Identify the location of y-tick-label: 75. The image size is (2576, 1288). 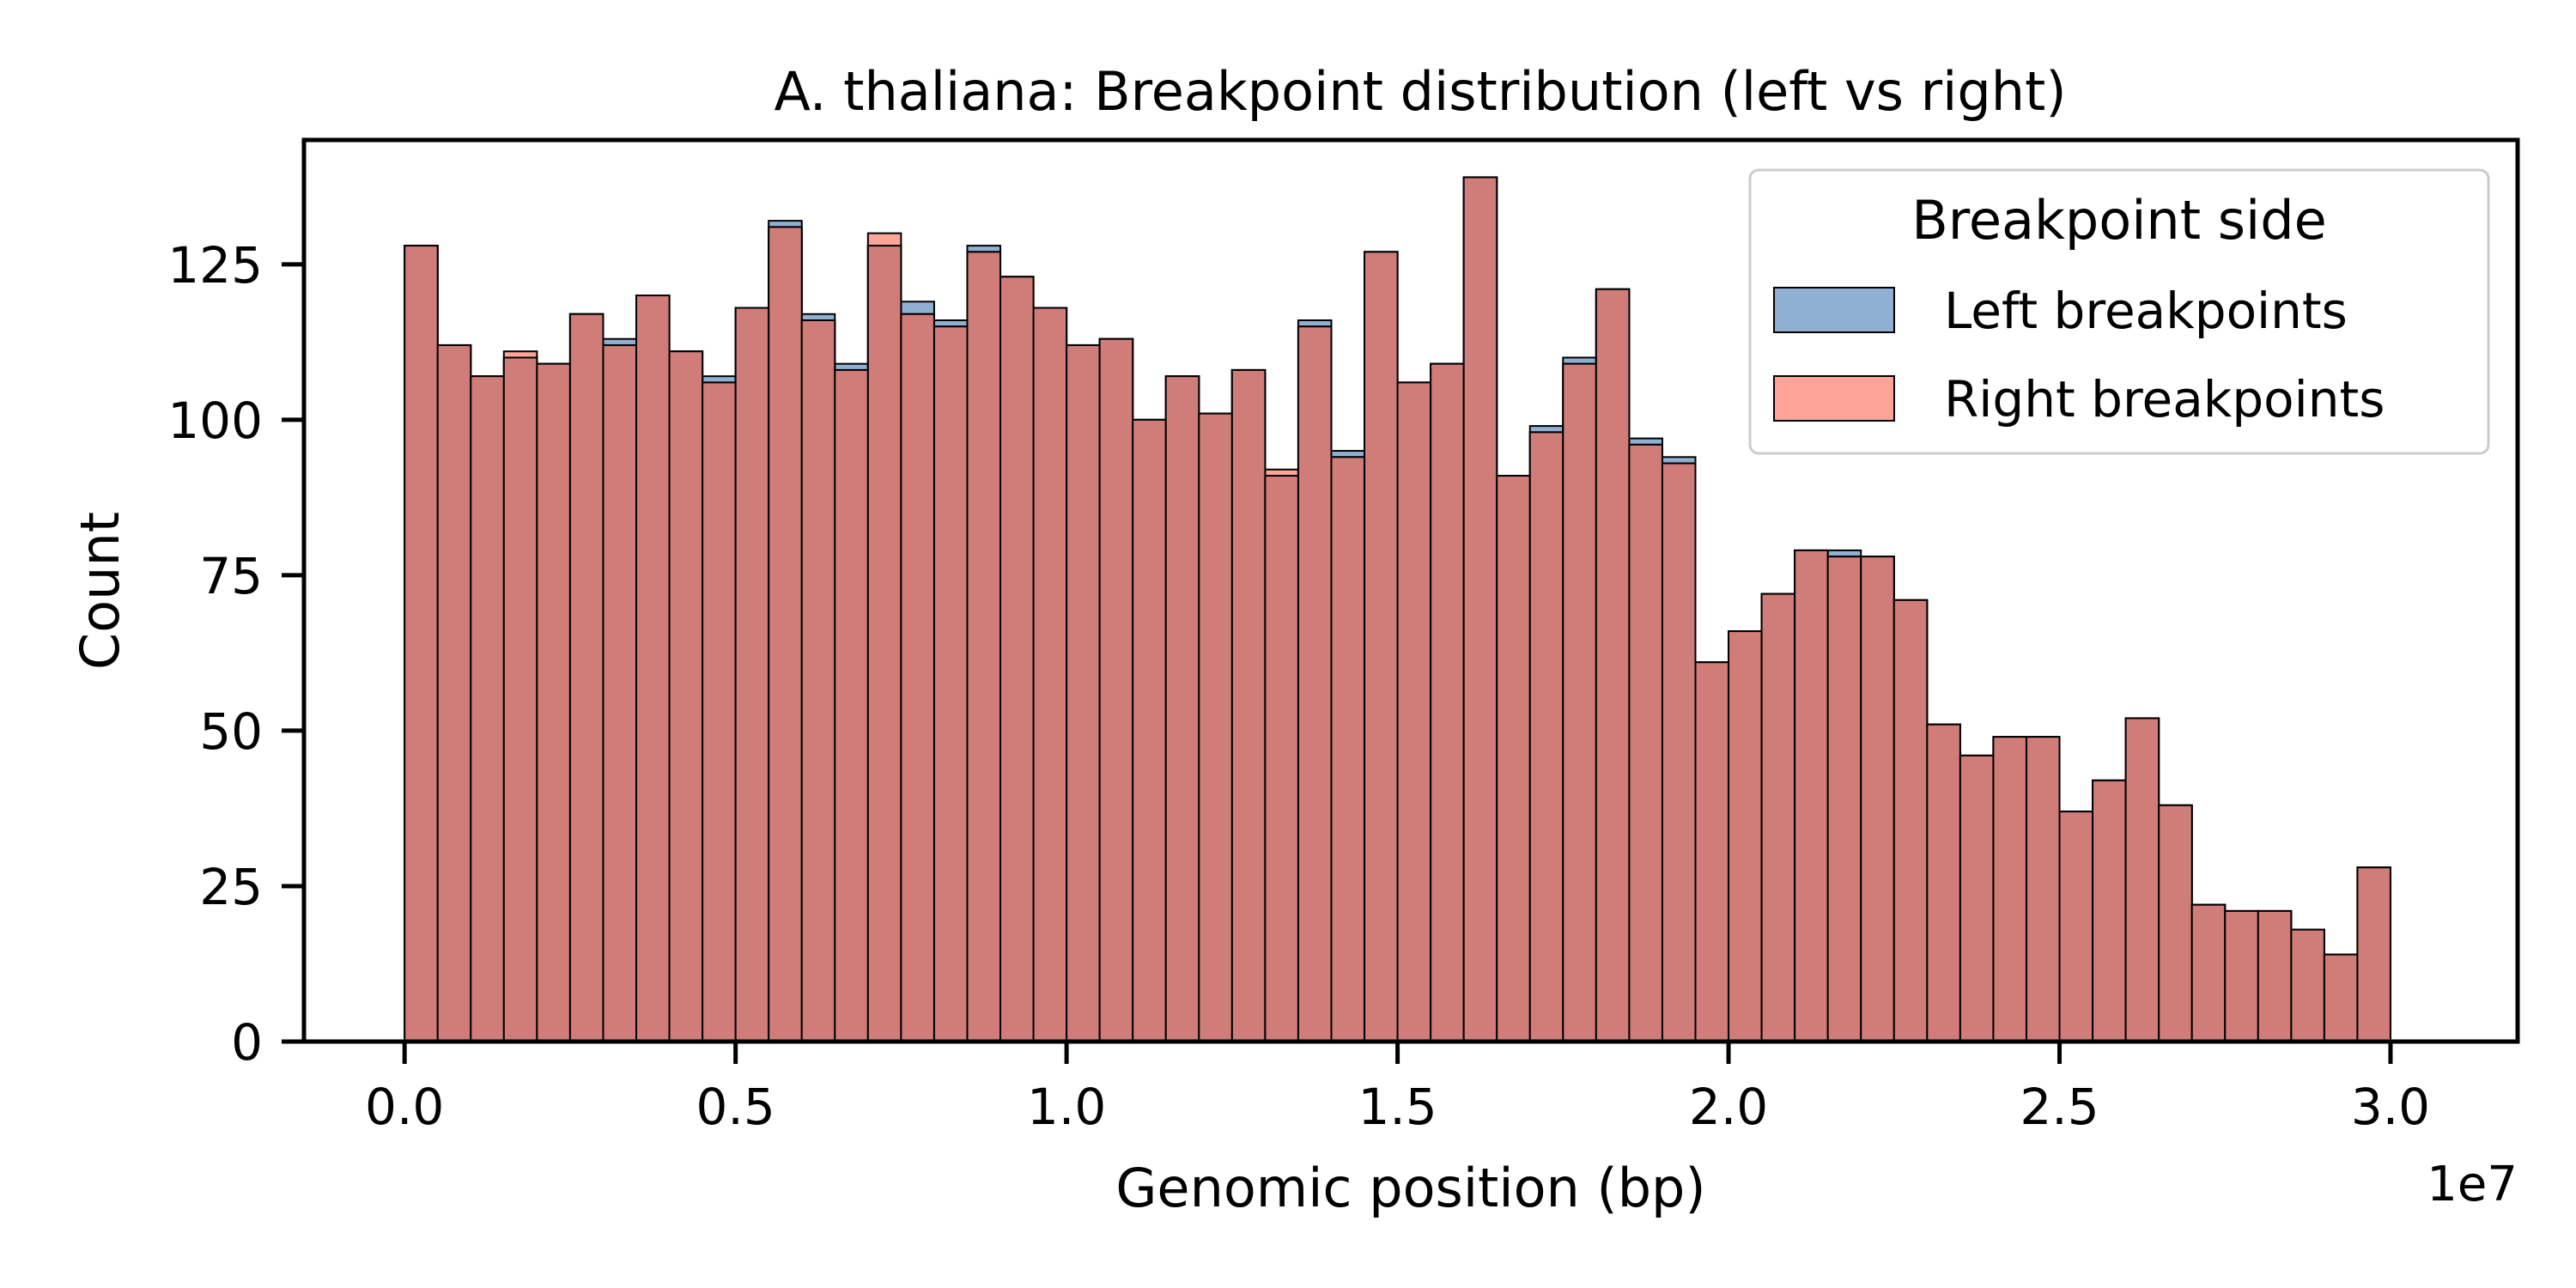
(231, 576).